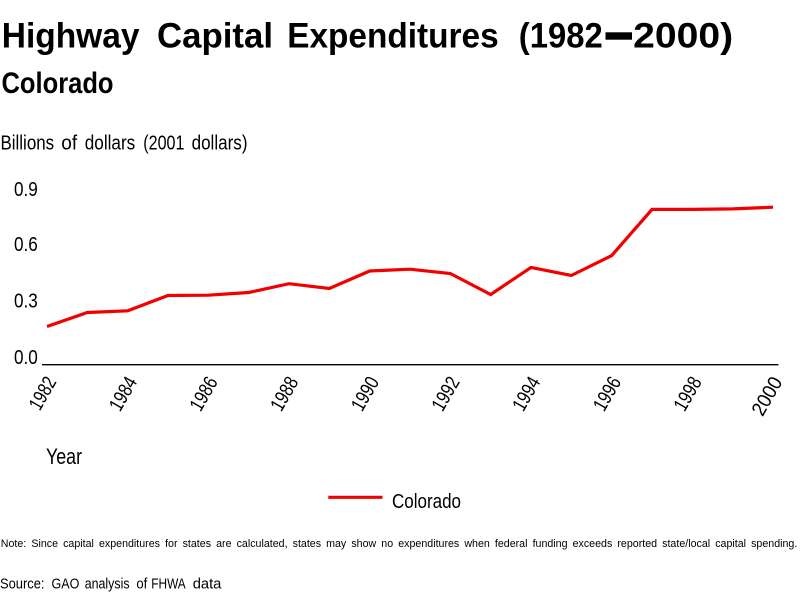 The width and height of the screenshot is (800, 600). I want to click on svg-text: Capital, so click(215, 35).